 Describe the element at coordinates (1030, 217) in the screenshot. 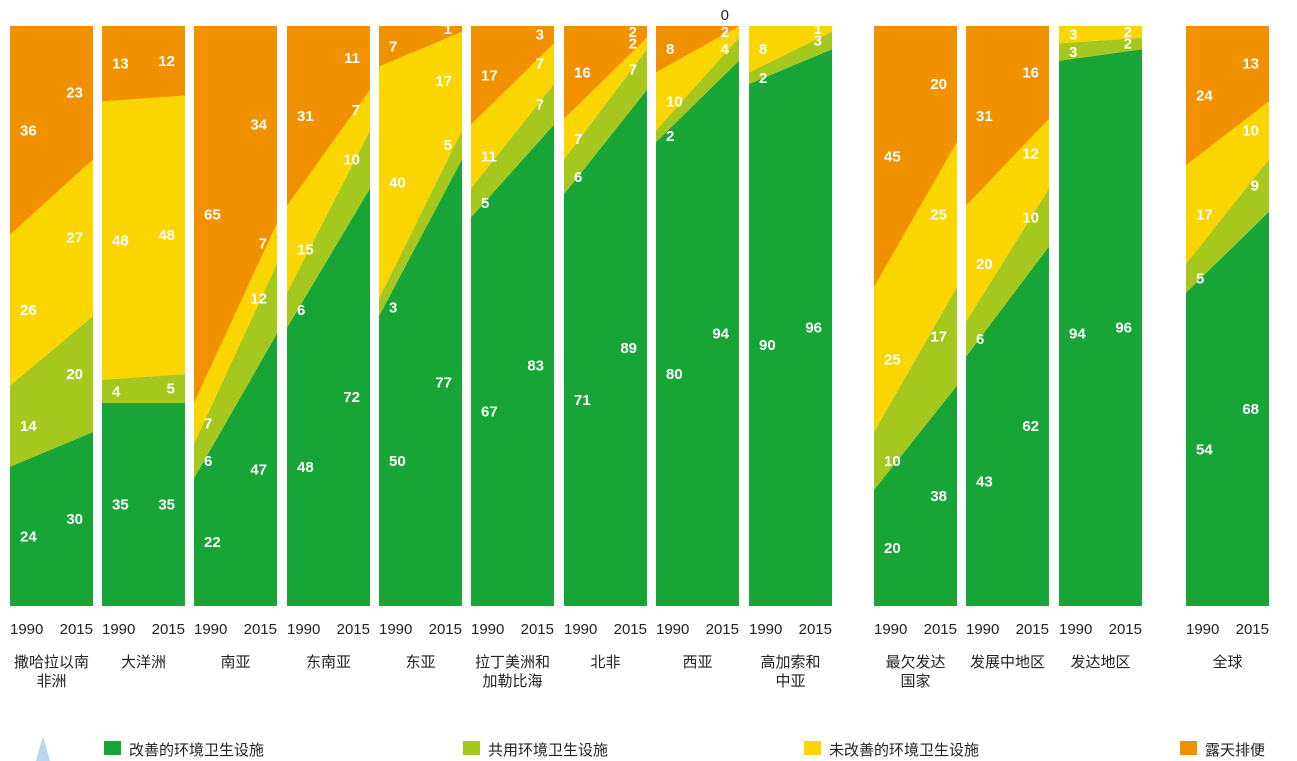

I see `data-label-10-2015-1: 10` at that location.